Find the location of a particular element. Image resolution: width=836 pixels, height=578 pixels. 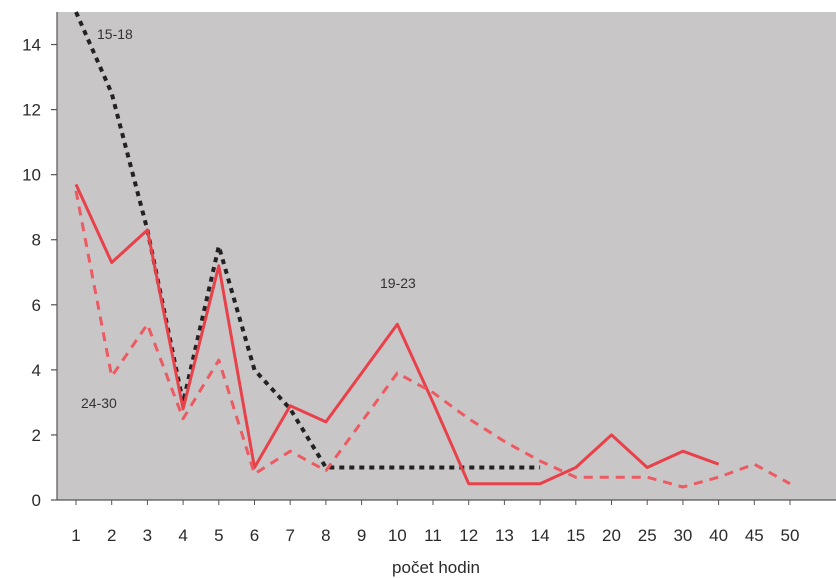

x-tick-label: 15 is located at coordinates (575, 535).